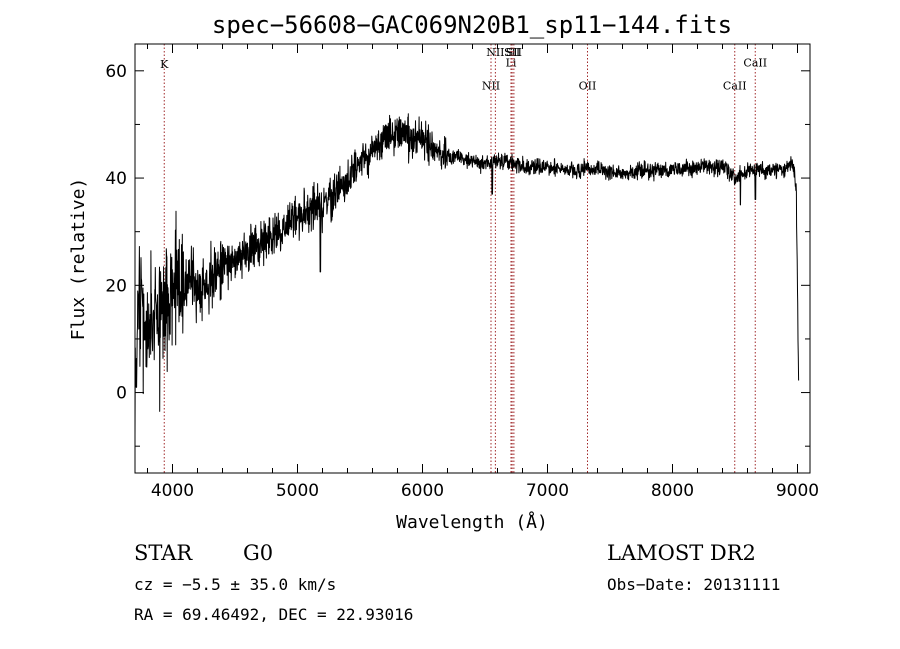 The image size is (900, 649). I want to click on y-tick-label: 60, so click(116, 72).